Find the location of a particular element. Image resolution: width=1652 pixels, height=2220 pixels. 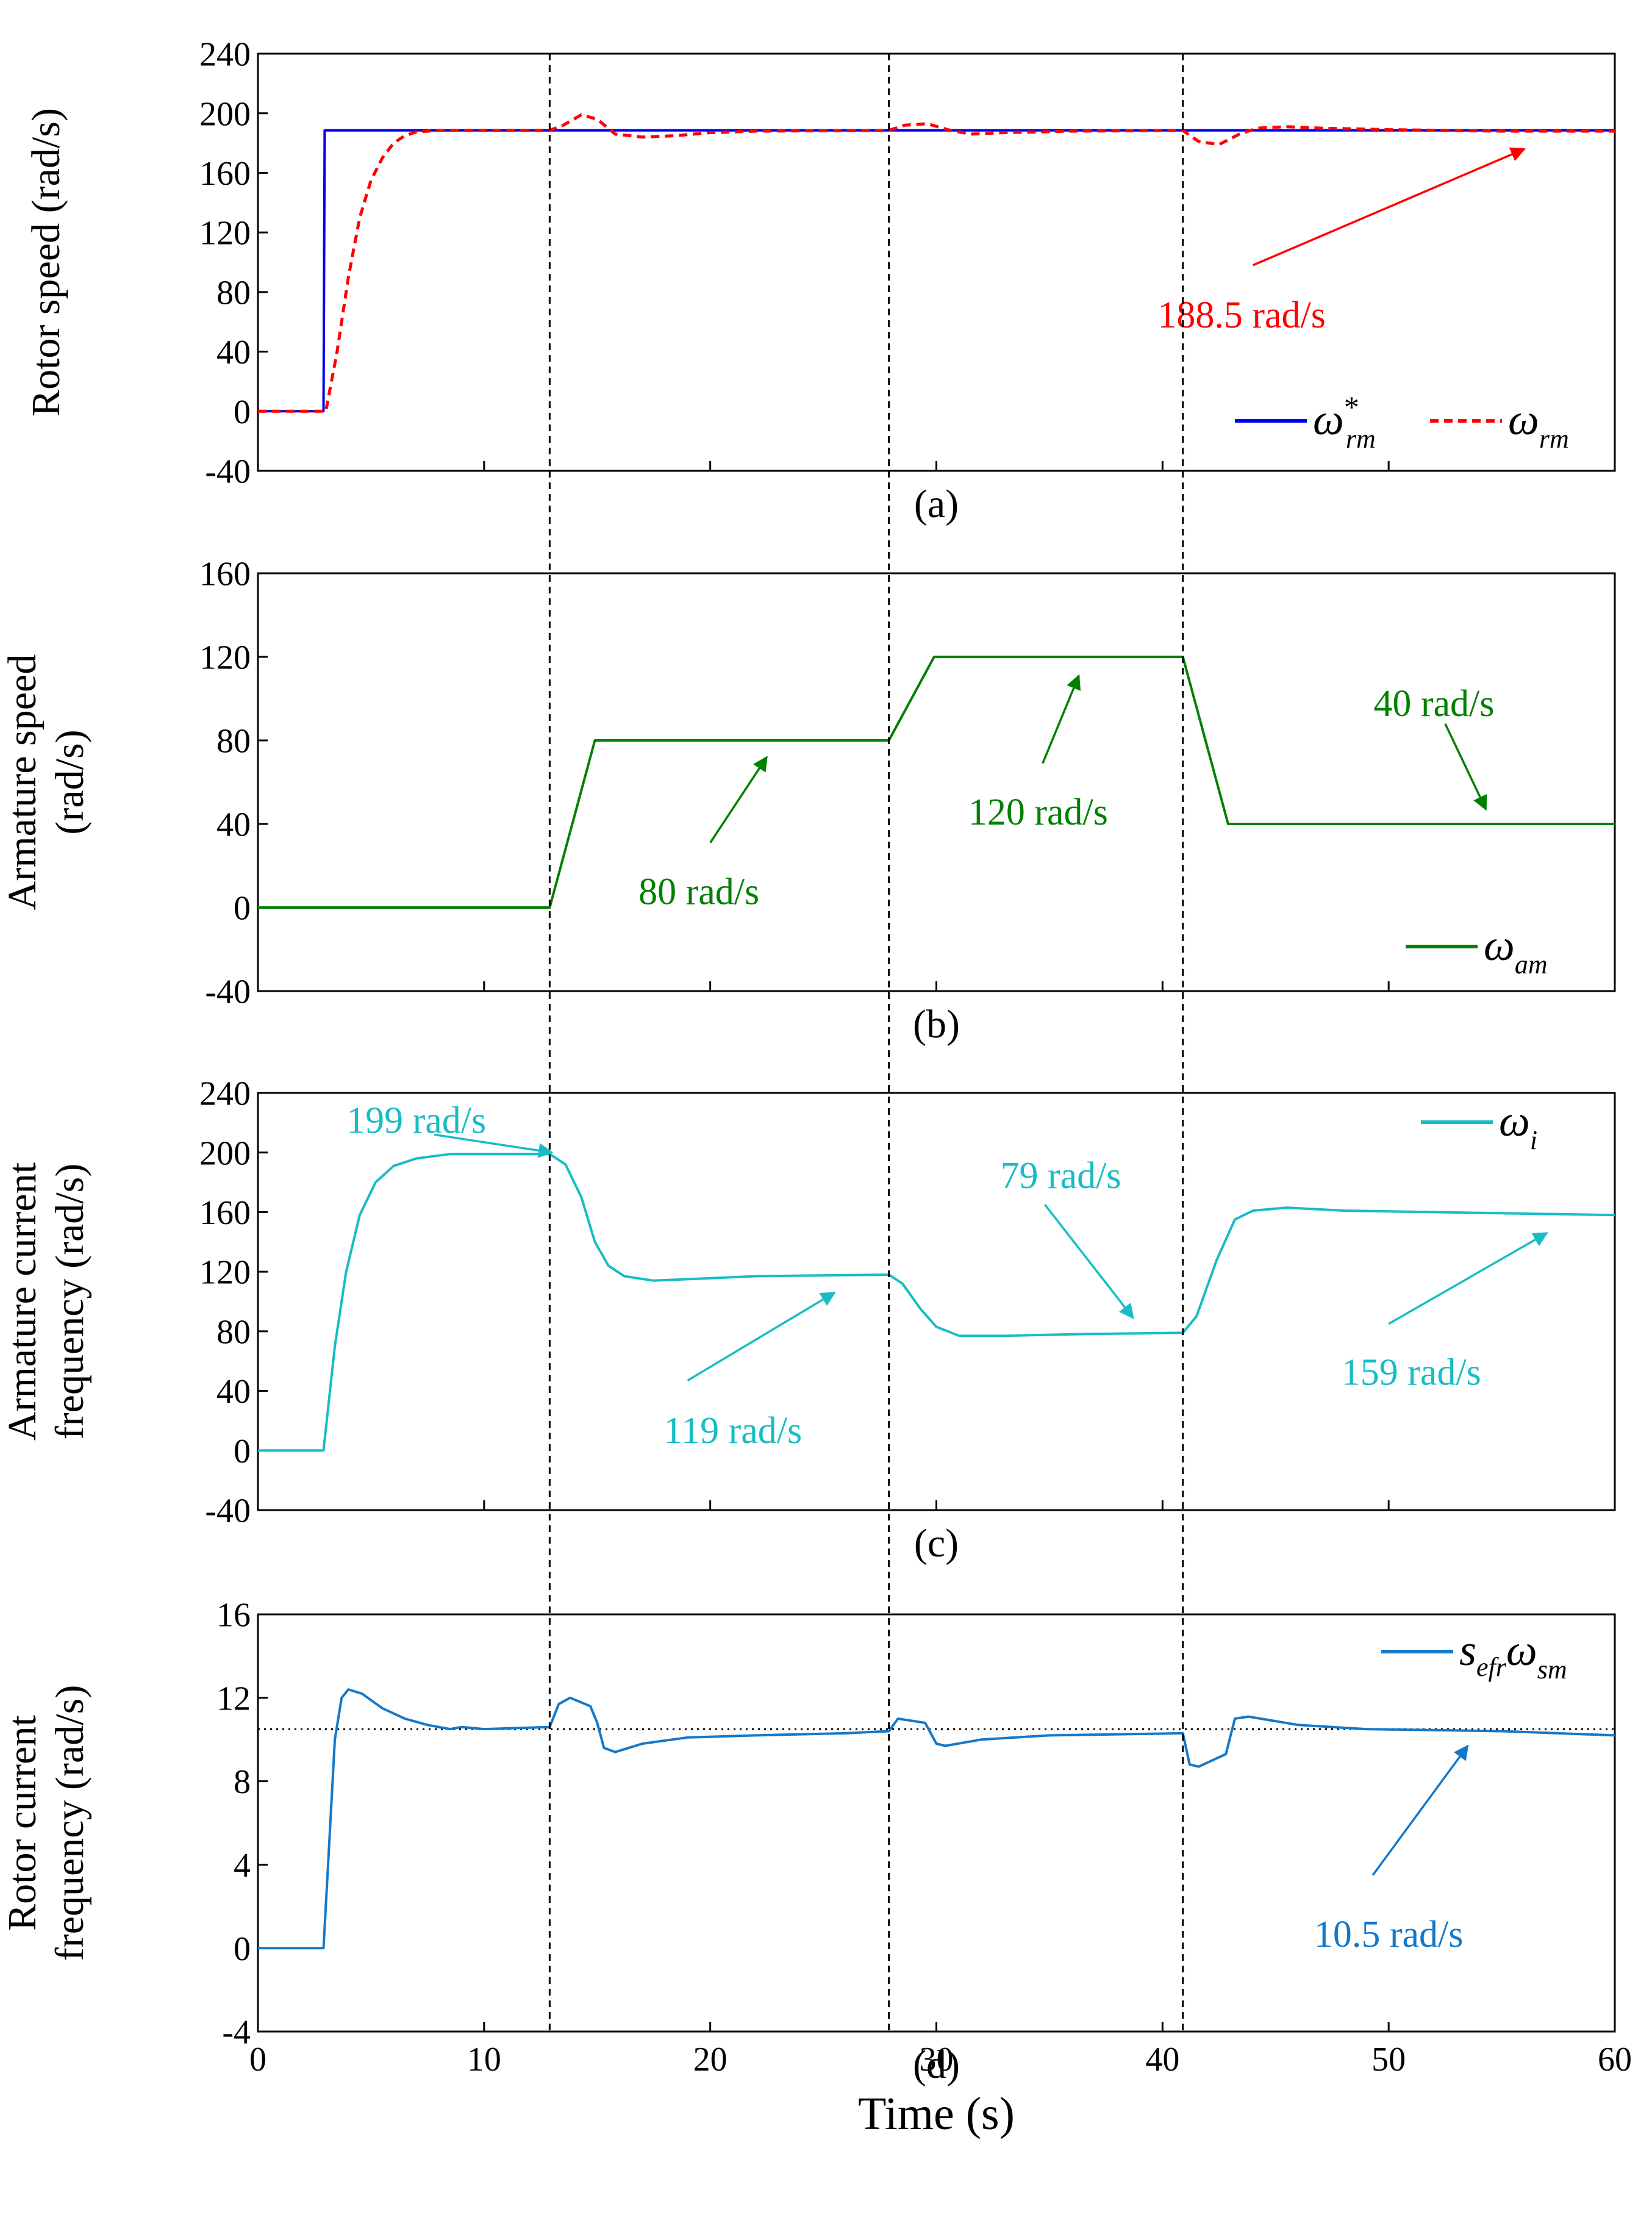

annotation-label: 79 rad/s is located at coordinates (1061, 1176).